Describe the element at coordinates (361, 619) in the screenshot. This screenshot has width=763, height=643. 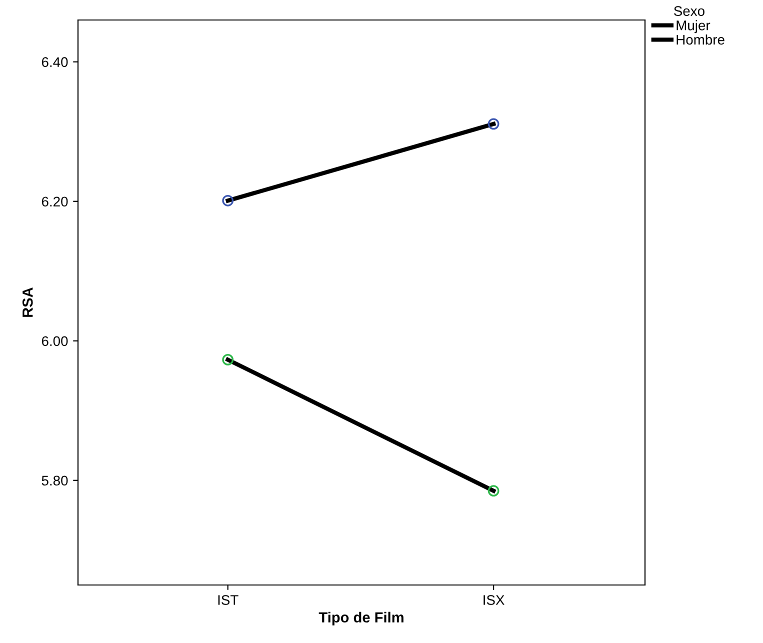
I see `x-axis-title: Tipo de Film` at that location.